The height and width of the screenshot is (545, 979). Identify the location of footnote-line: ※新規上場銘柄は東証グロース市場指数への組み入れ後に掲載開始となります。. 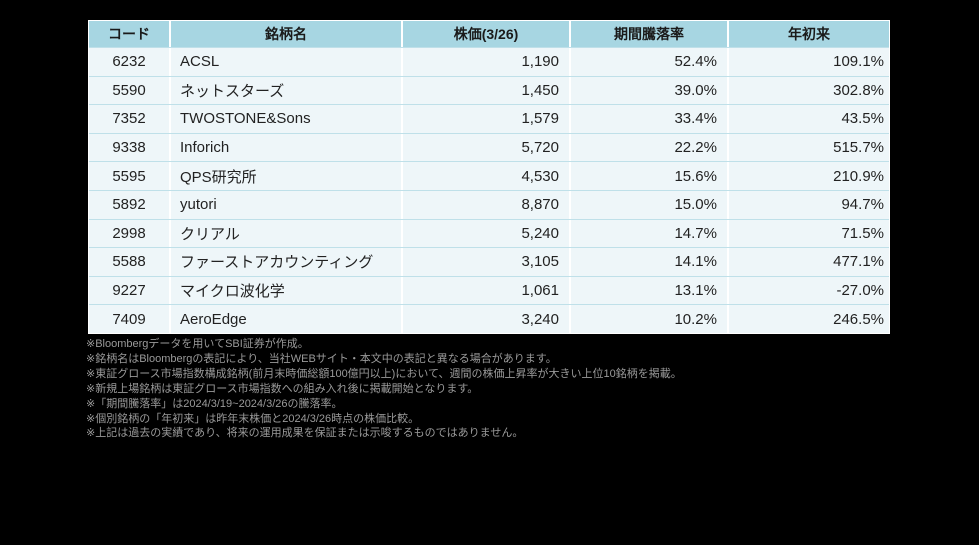
(282, 388).